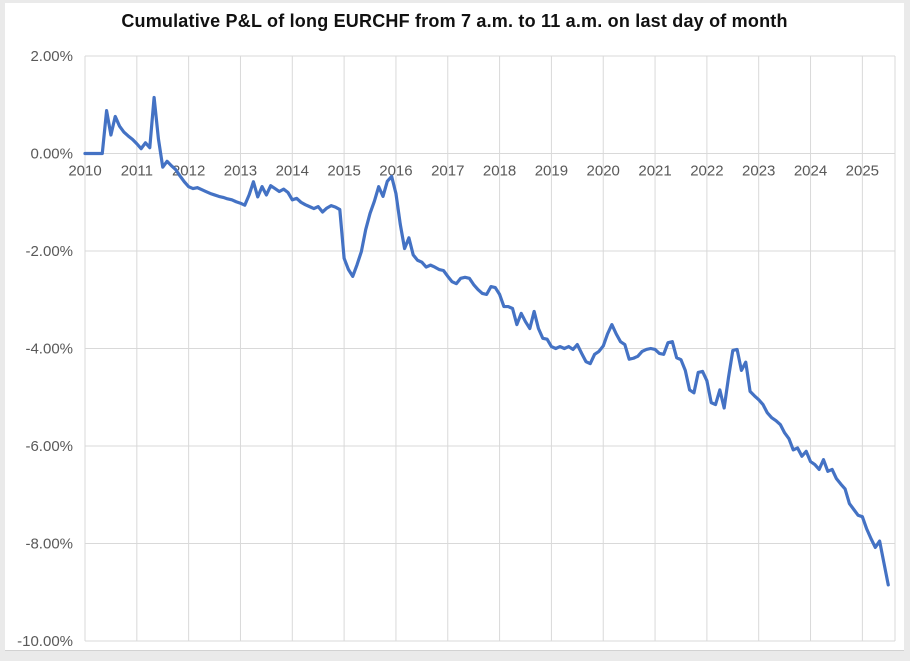 Image resolution: width=910 pixels, height=661 pixels. I want to click on y-axis-tick-label: -10.00%, so click(45, 641).